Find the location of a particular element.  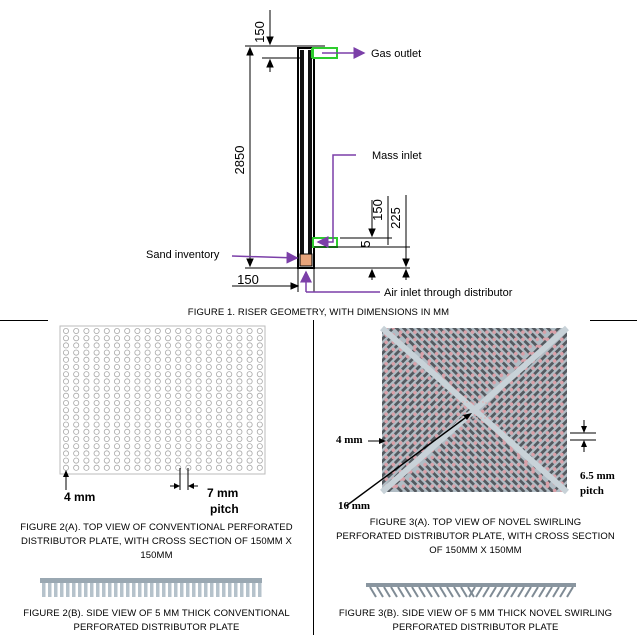

dim-height-2850: 2850 is located at coordinates (239, 160).